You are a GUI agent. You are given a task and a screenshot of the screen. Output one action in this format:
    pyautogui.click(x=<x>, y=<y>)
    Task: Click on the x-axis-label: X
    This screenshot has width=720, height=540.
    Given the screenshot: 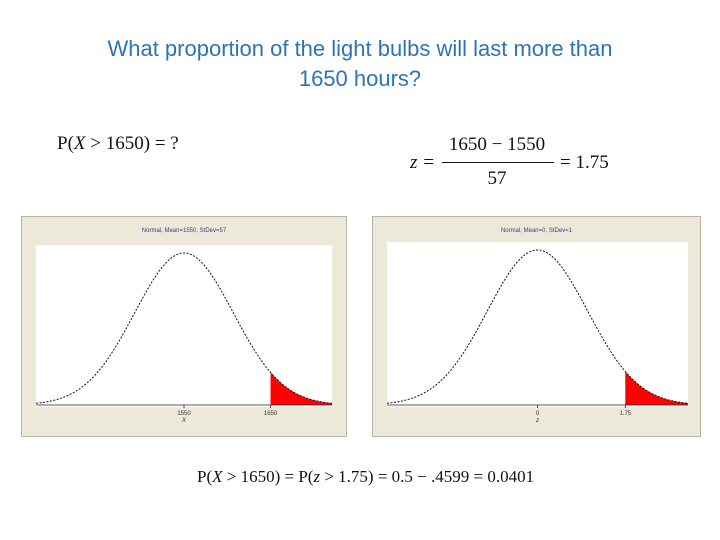 What is the action you would take?
    pyautogui.click(x=184, y=421)
    